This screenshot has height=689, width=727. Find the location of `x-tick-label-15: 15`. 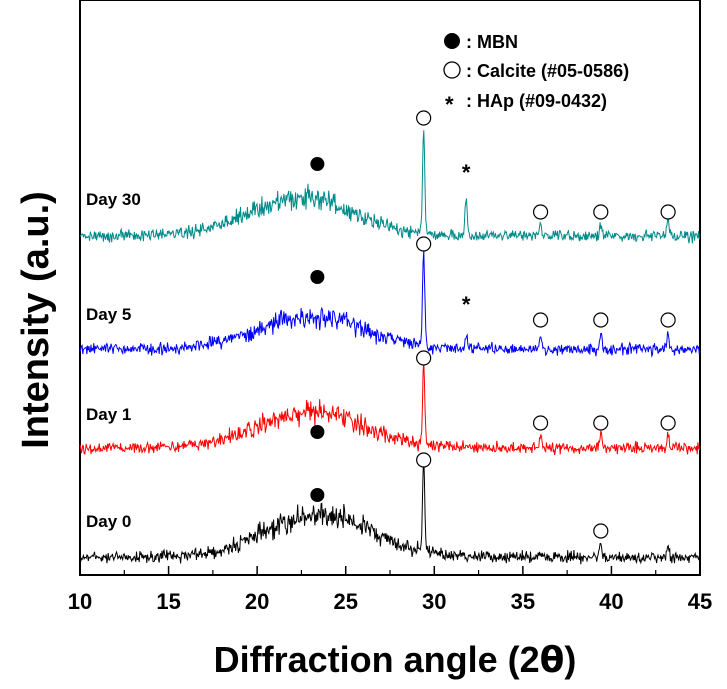

x-tick-label-15: 15 is located at coordinates (168, 601).